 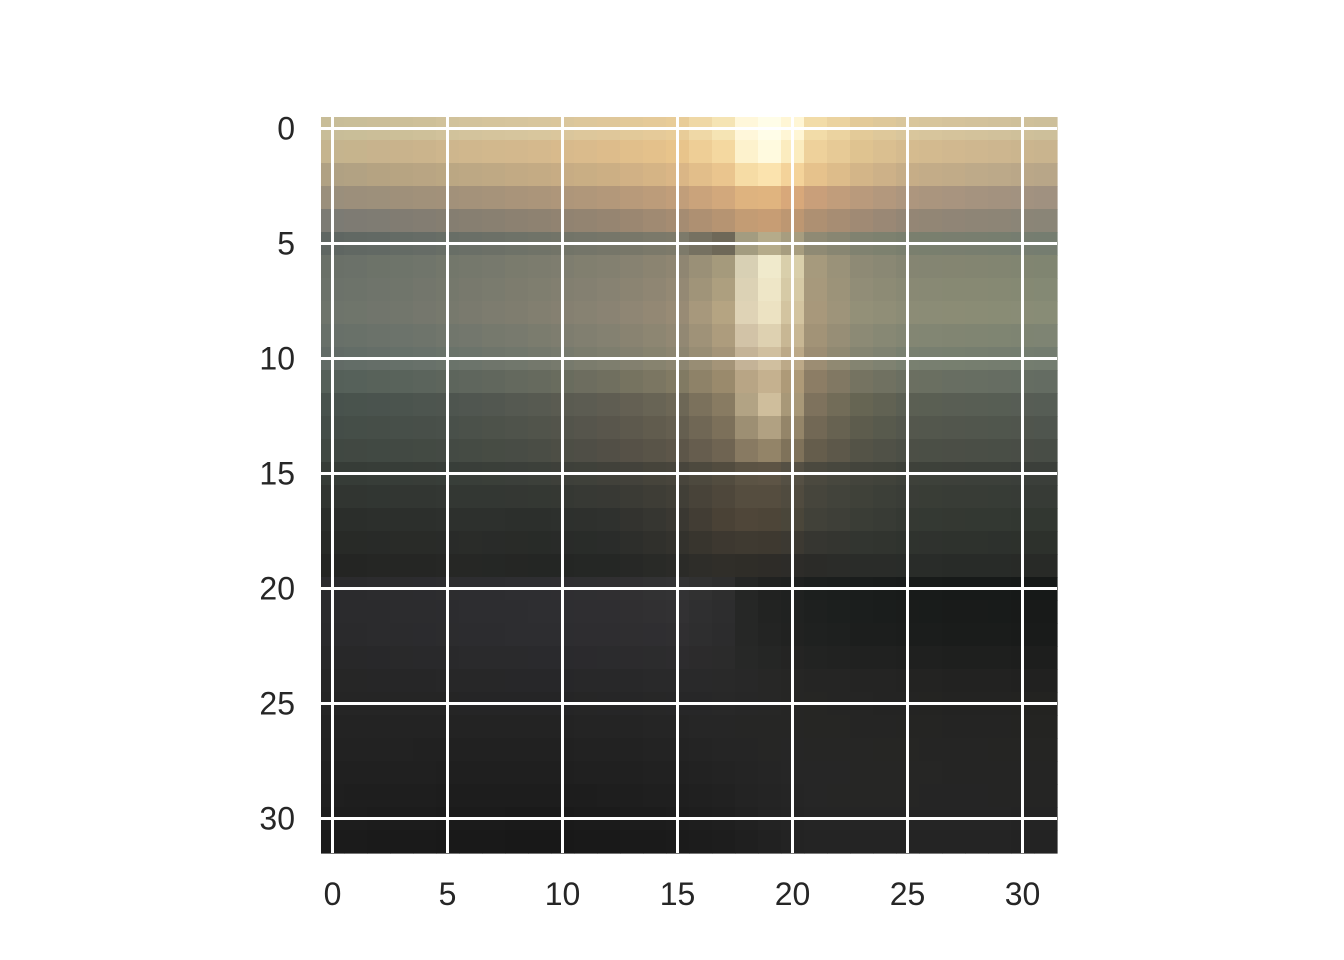 What do you see at coordinates (277, 704) in the screenshot?
I see `y-tick-label: 25` at bounding box center [277, 704].